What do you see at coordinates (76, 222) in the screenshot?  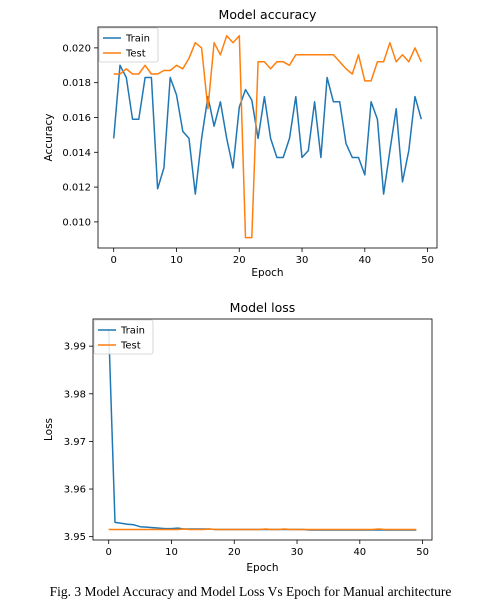 I see `accuracy-y-tick-label: 0.010` at bounding box center [76, 222].